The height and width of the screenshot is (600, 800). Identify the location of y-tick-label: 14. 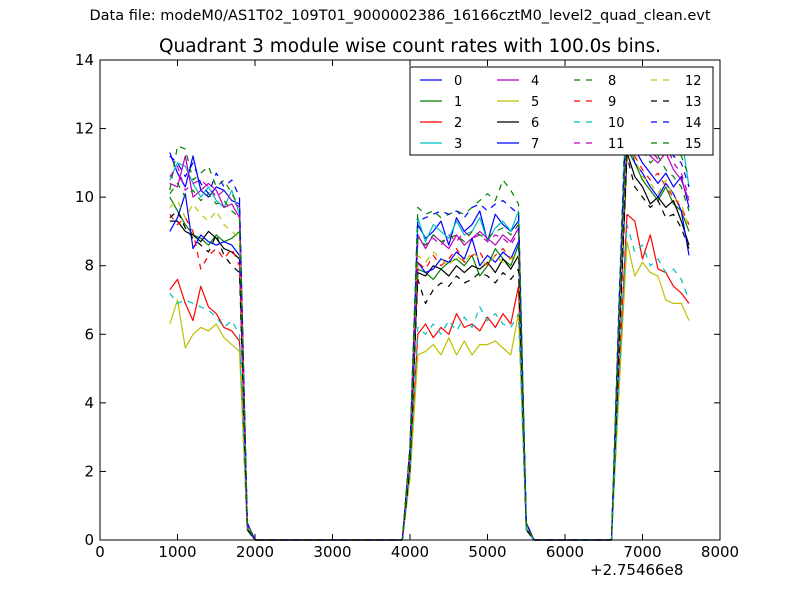
(84, 60).